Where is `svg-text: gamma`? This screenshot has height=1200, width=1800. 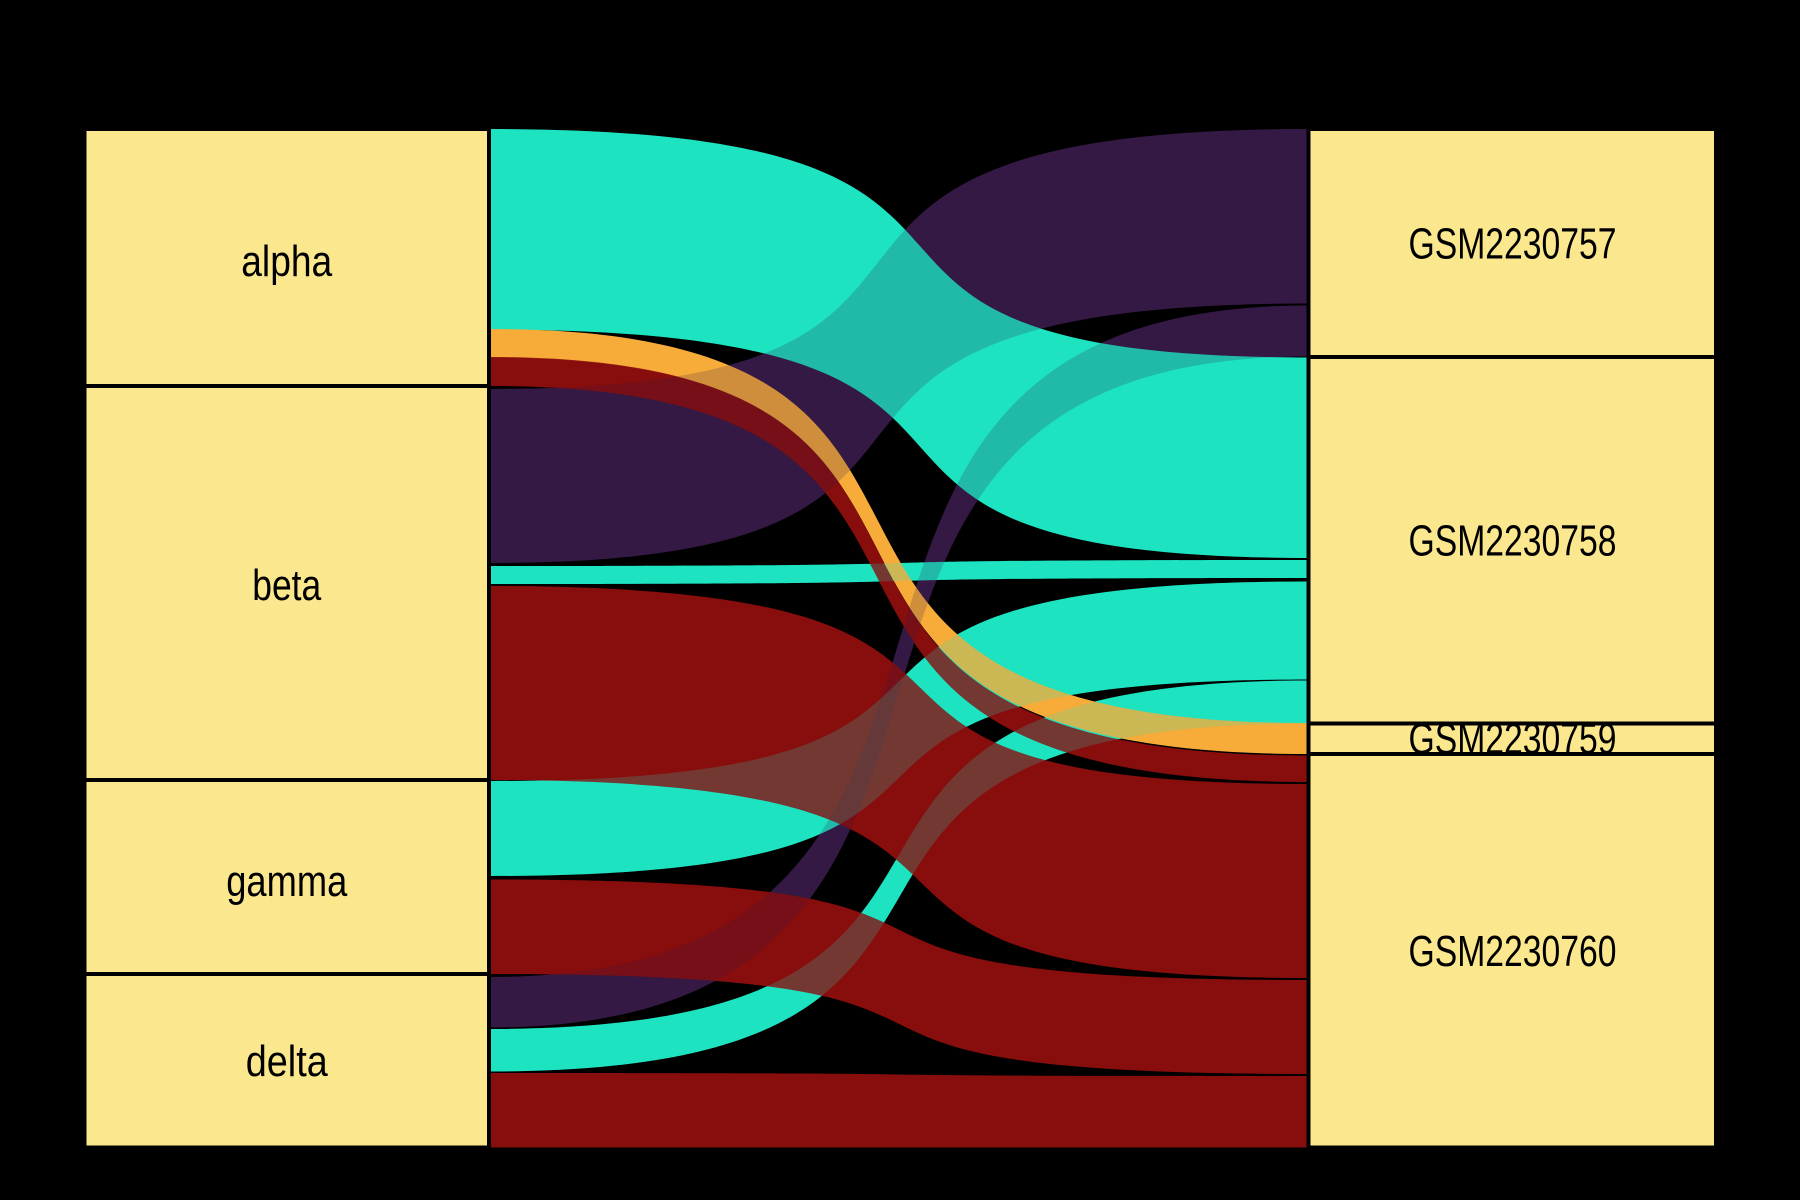 svg-text: gamma is located at coordinates (286, 881).